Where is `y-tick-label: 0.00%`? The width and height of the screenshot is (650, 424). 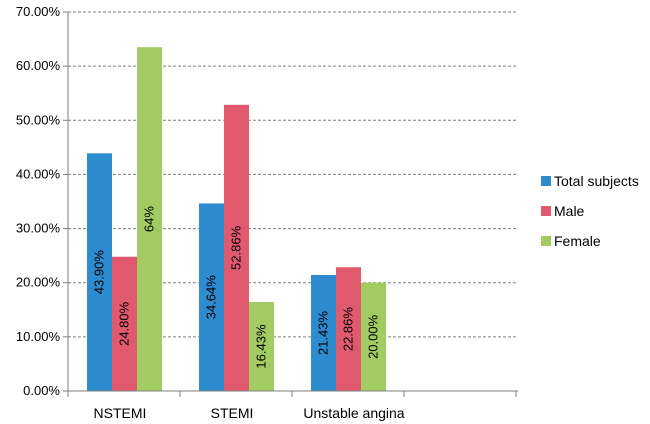
y-tick-label: 0.00% is located at coordinates (41, 390).